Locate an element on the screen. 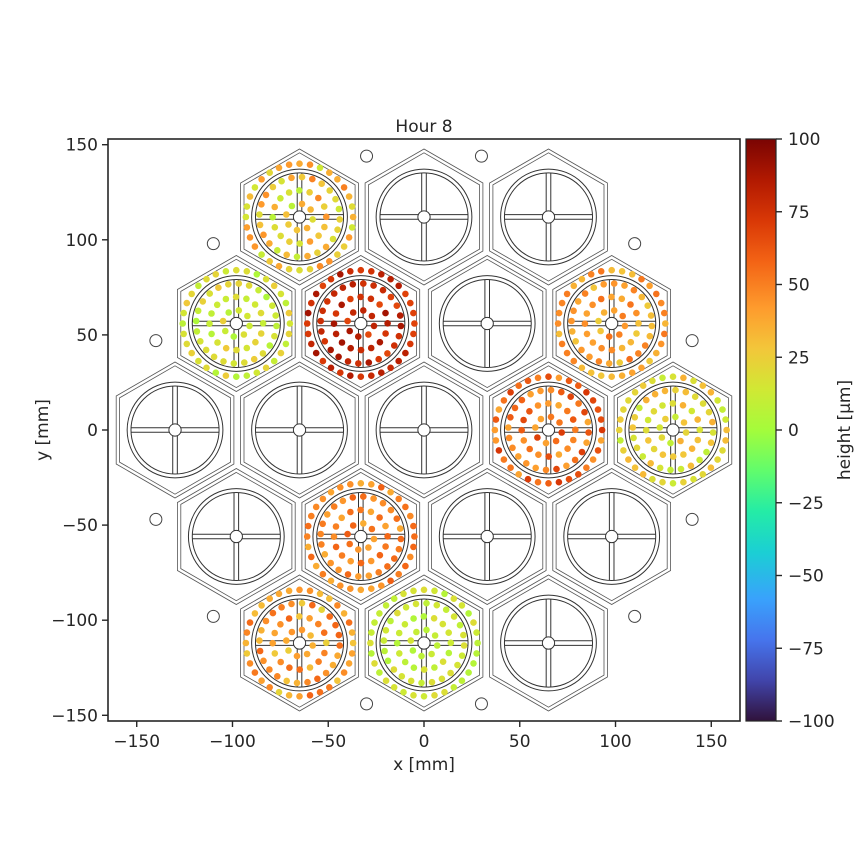 This screenshot has width=864, height=864. y-tick-label: −150 is located at coordinates (74, 716).